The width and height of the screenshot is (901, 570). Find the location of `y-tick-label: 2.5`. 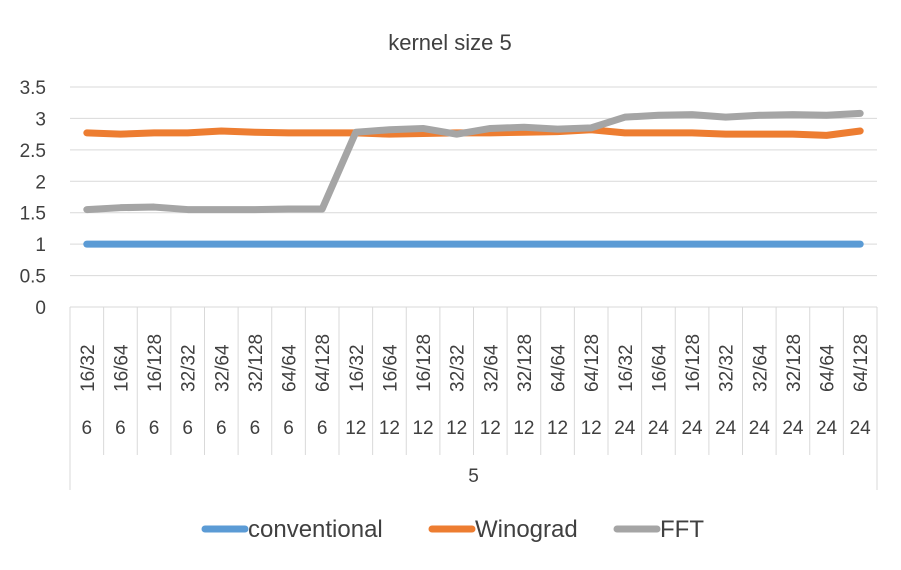

y-tick-label: 2.5 is located at coordinates (33, 151).